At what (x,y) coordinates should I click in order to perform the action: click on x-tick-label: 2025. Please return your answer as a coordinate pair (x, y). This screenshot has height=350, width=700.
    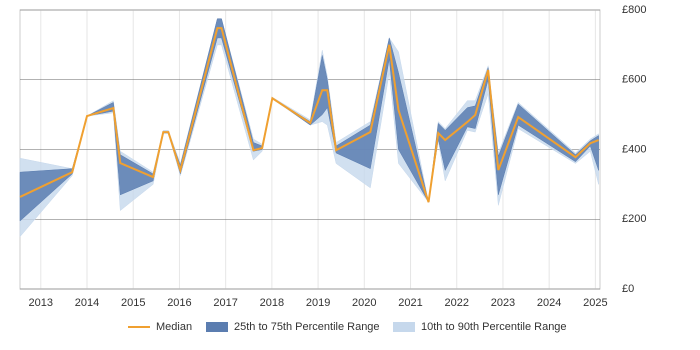
    Looking at the image, I should click on (595, 303).